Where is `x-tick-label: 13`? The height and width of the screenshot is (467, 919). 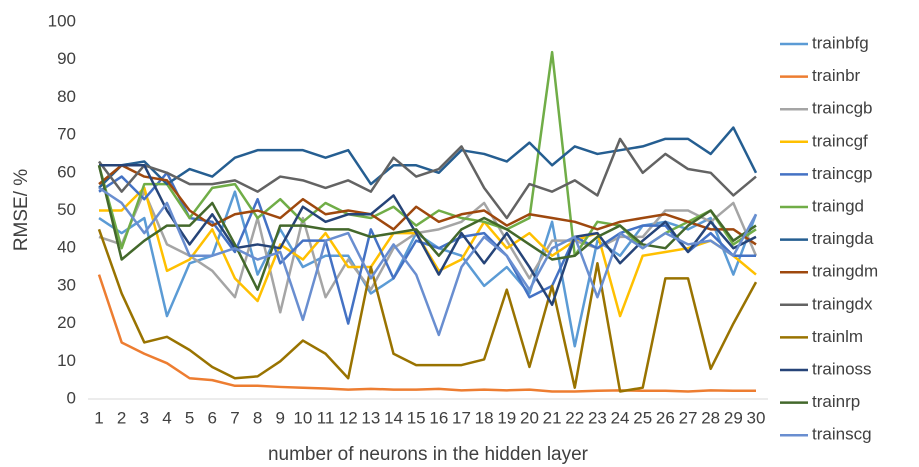
x-tick-label: 13 is located at coordinates (370, 417).